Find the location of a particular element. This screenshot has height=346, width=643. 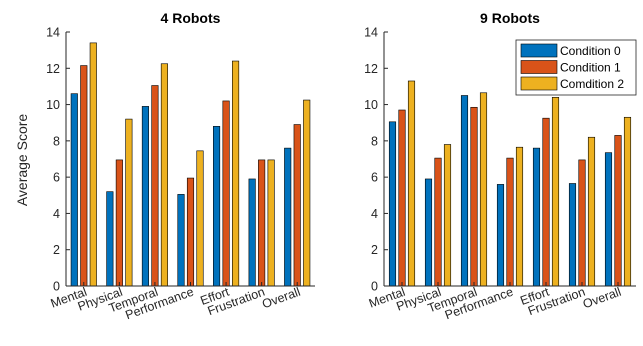

legend: Condition 0 Condition 1 Comdition 2 is located at coordinates (576, 67).